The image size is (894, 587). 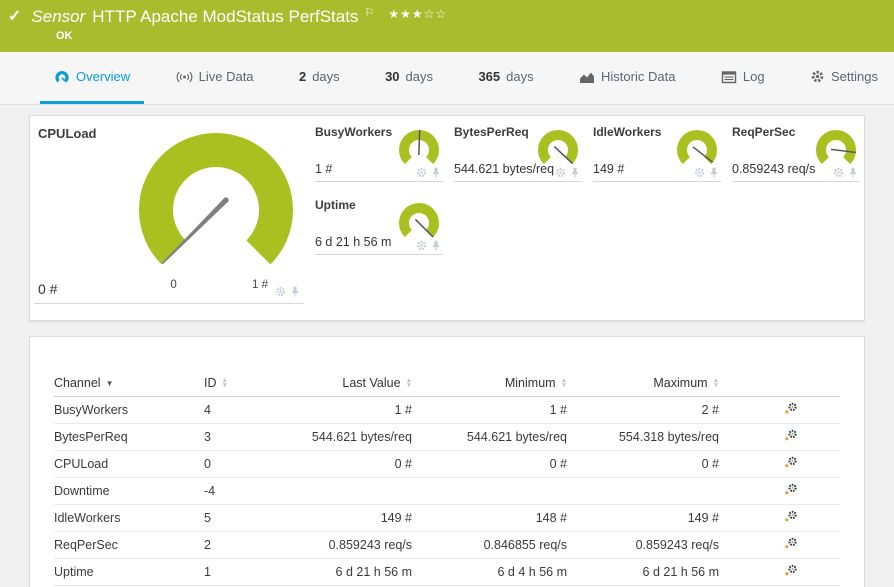 I want to click on cell-id: -4, so click(x=233, y=491).